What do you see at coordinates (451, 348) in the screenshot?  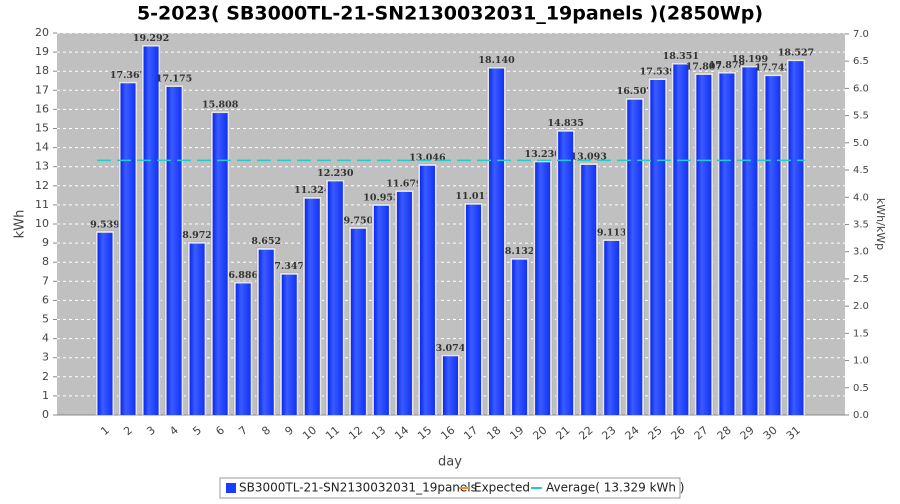 I see `value-label: 3.074` at bounding box center [451, 348].